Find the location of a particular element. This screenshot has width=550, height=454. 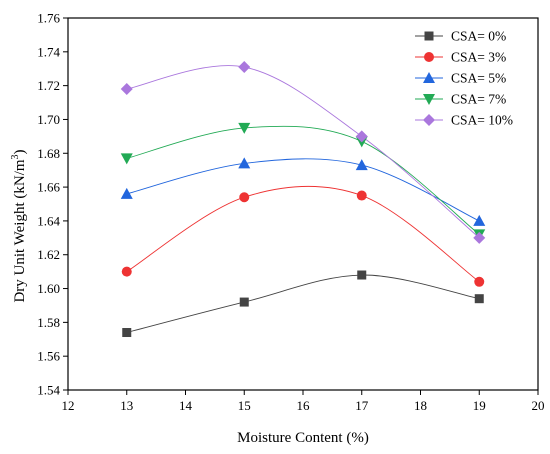

y-tick-label: 1.74 is located at coordinates (48, 51).